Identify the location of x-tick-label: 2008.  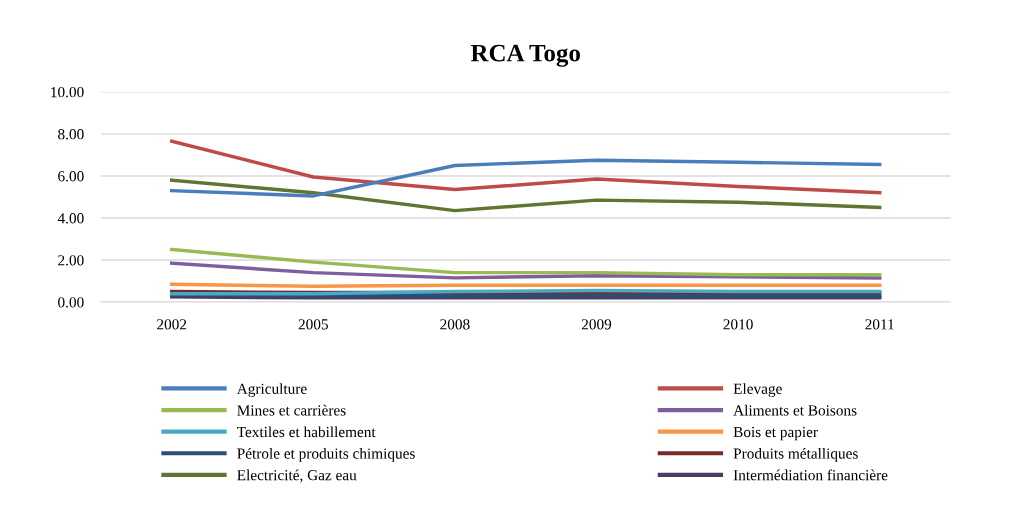
(455, 324).